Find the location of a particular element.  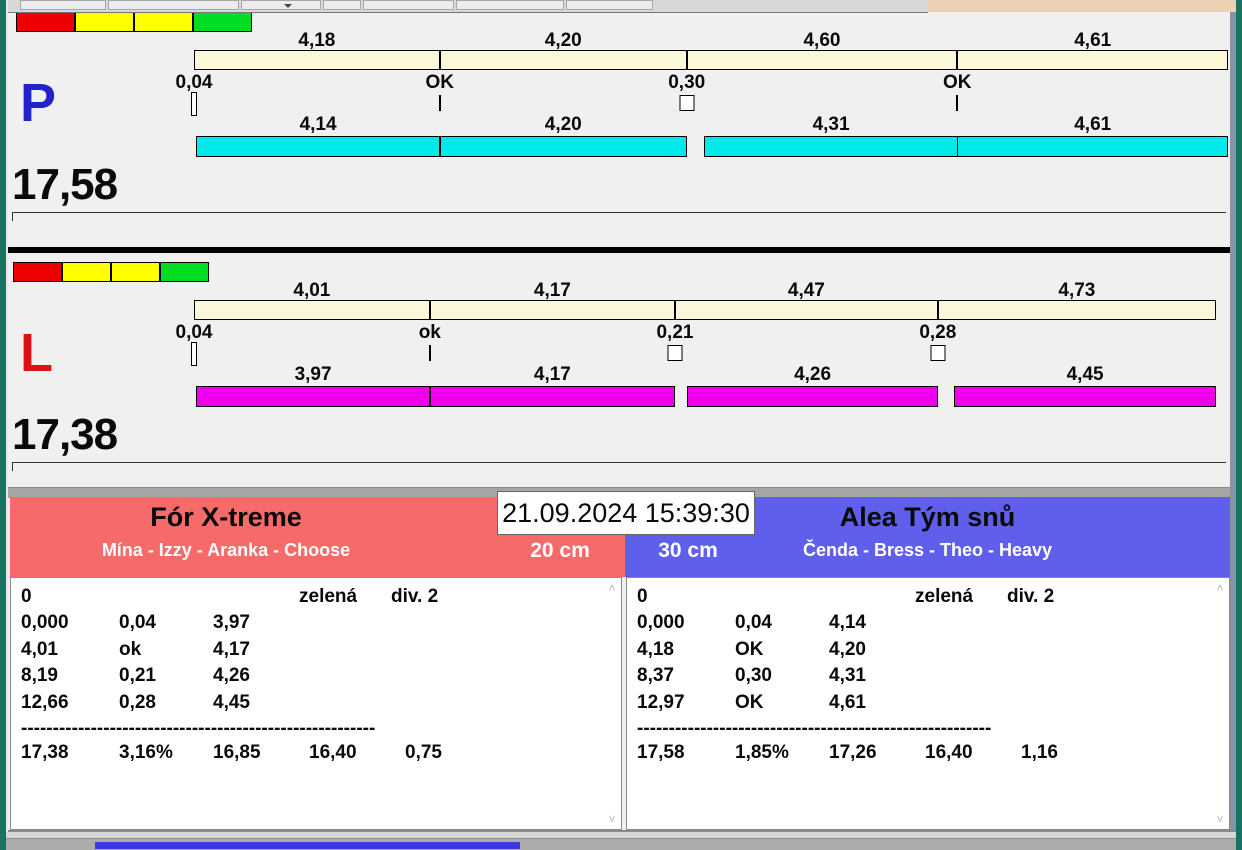

split-row: 12,66 0,28 4,45 is located at coordinates (316, 704).